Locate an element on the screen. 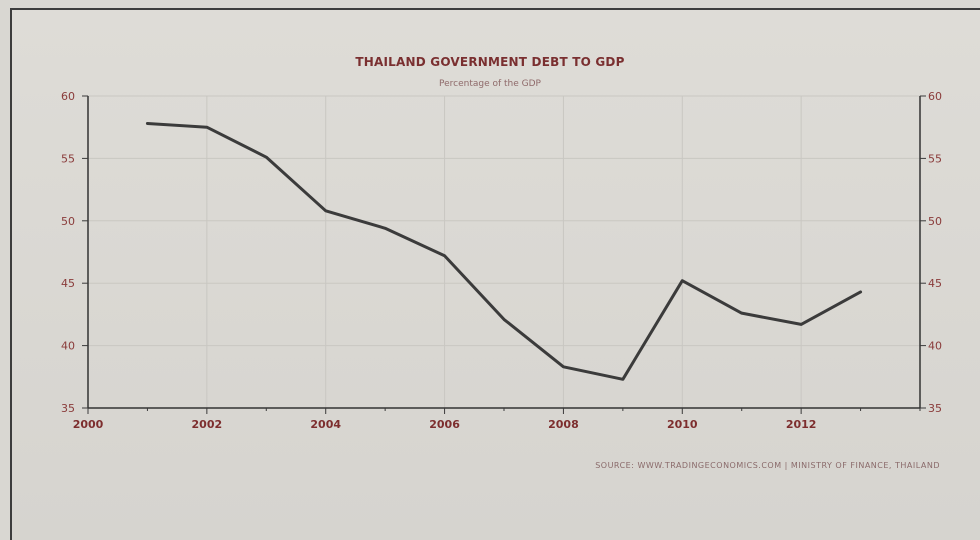  data-point-2011 is located at coordinates (741, 313).